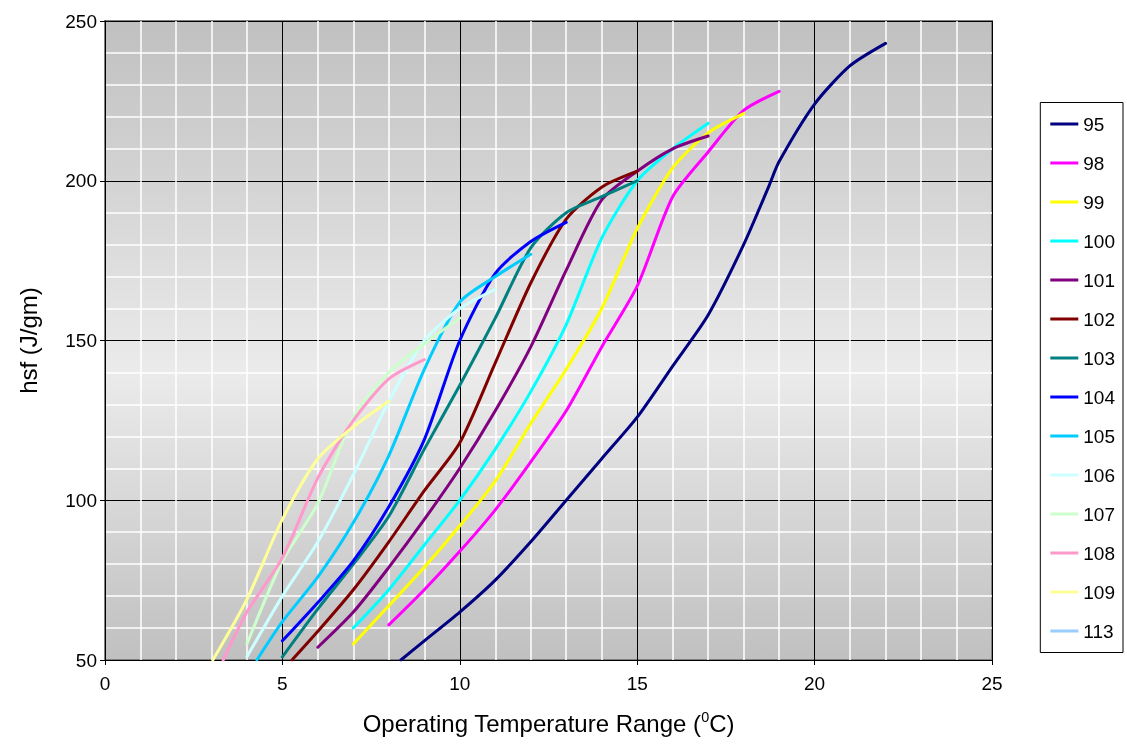  I want to click on legend-label: 108, so click(1099, 553).